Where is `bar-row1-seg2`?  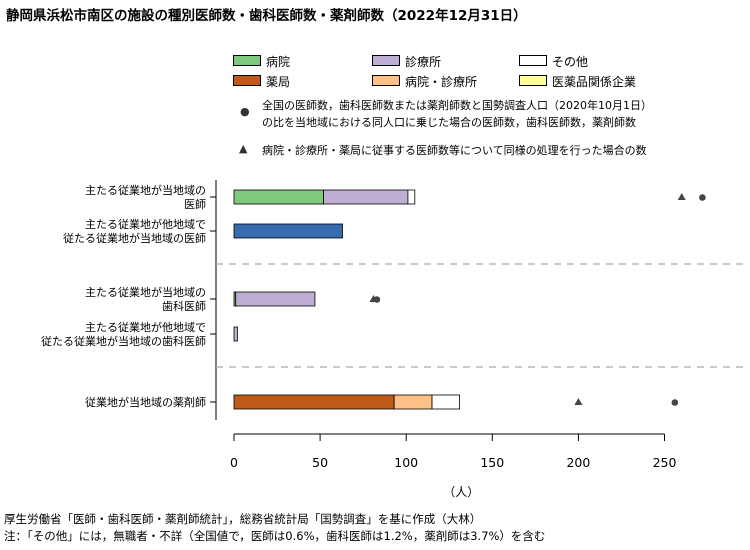
bar-row1-seg2 is located at coordinates (366, 197).